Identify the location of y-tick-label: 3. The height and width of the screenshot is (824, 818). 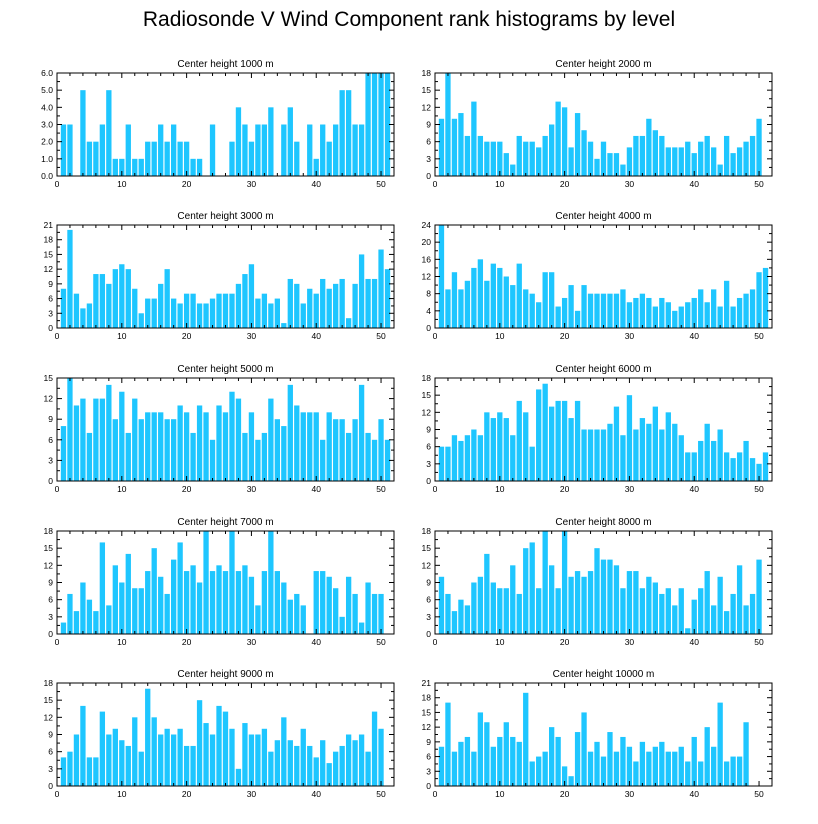
(50, 460).